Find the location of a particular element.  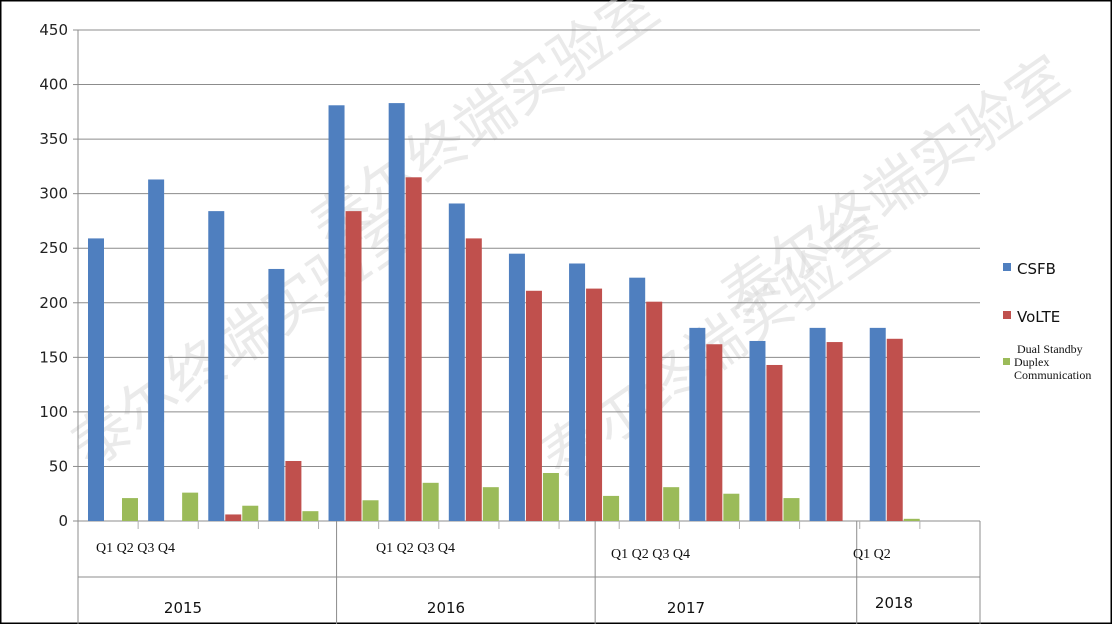

y-tick-label: 200 is located at coordinates (53, 303).